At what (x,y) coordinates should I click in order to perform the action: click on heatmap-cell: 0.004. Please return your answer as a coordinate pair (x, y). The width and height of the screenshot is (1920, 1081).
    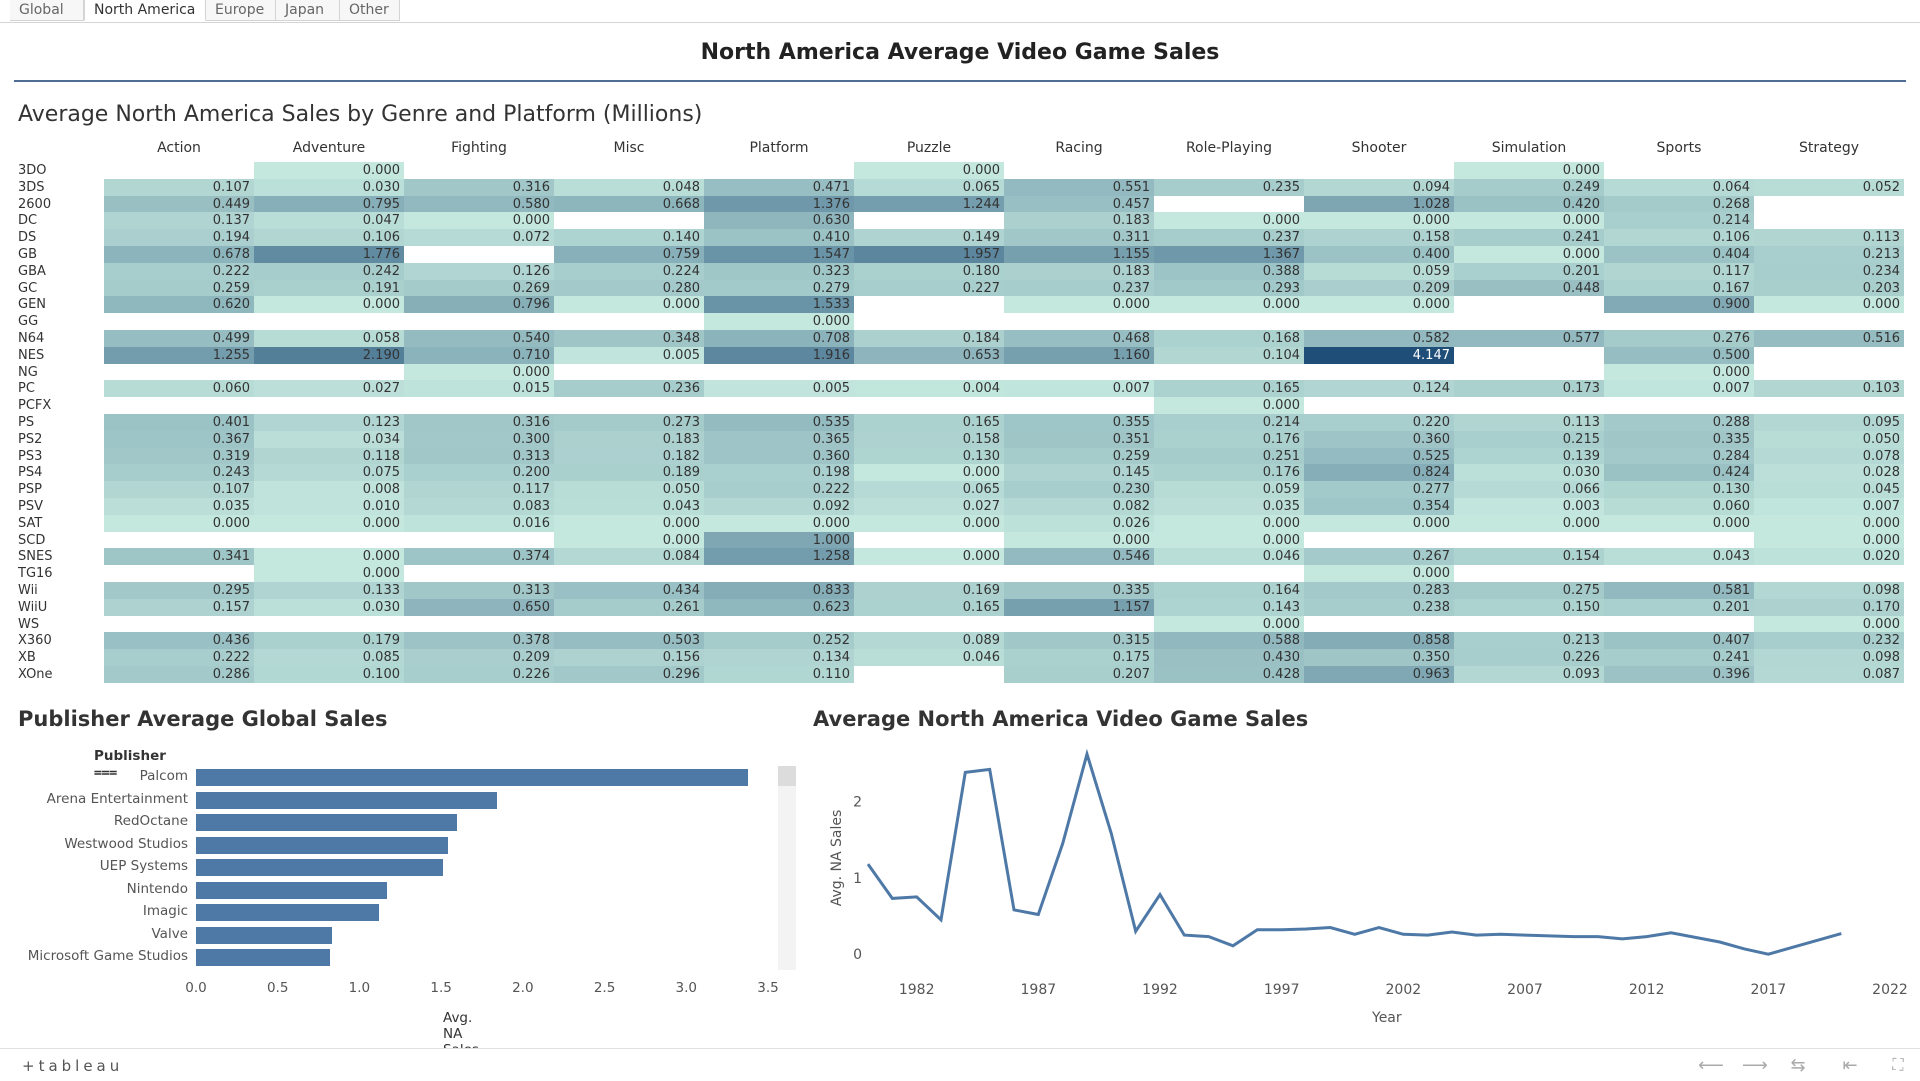
    Looking at the image, I should click on (929, 389).